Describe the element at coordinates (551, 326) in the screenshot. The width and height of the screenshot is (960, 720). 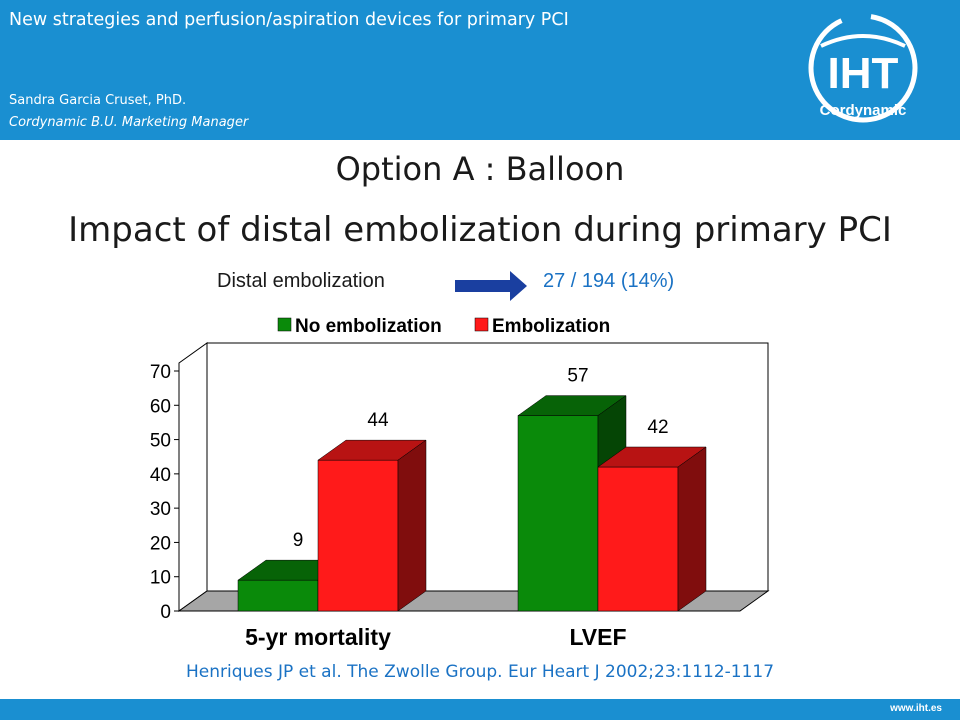
I see `legend-label: Embolization` at that location.